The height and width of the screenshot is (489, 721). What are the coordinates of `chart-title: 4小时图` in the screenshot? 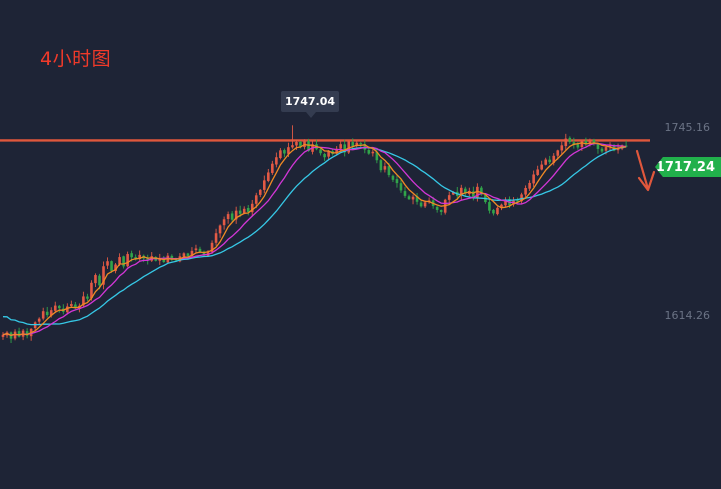 It's located at (76, 59).